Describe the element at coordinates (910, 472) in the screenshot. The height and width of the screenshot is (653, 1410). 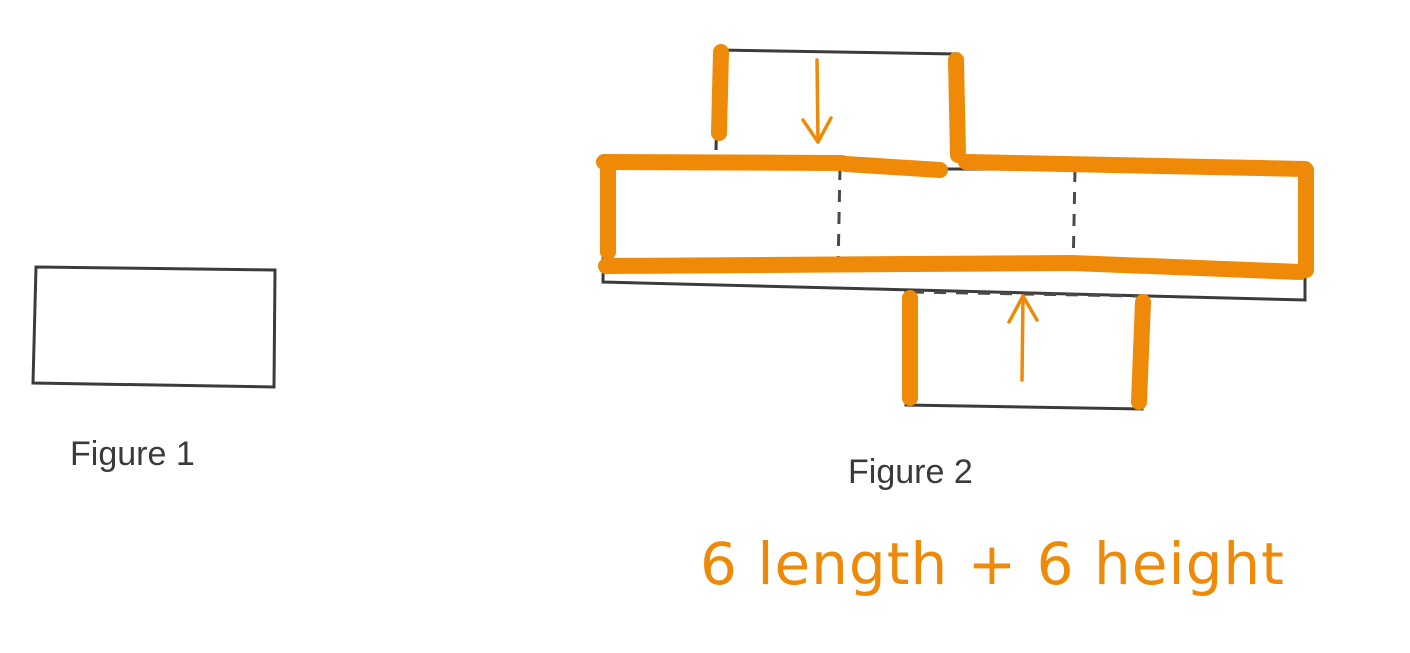
I see `figure2-label: Figure 2` at that location.